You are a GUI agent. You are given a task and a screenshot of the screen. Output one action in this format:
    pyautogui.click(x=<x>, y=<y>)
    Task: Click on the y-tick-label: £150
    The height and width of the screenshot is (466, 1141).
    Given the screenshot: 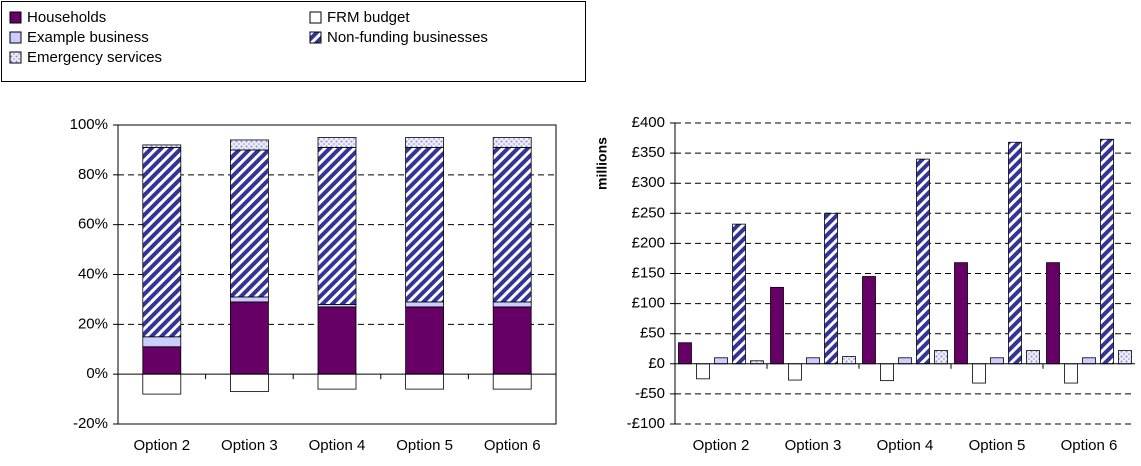 What is the action you would take?
    pyautogui.click(x=648, y=272)
    